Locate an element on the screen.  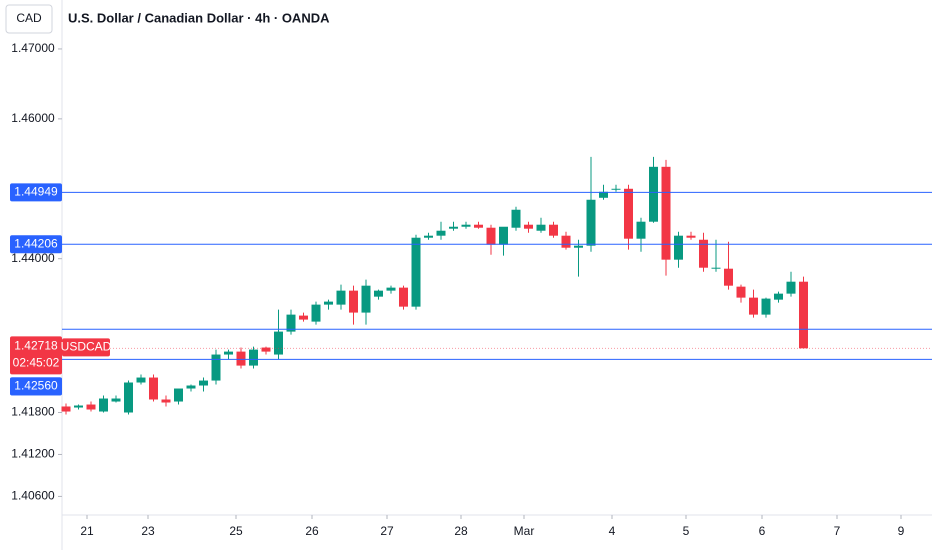
level-label: 1.44949 is located at coordinates (36, 192).